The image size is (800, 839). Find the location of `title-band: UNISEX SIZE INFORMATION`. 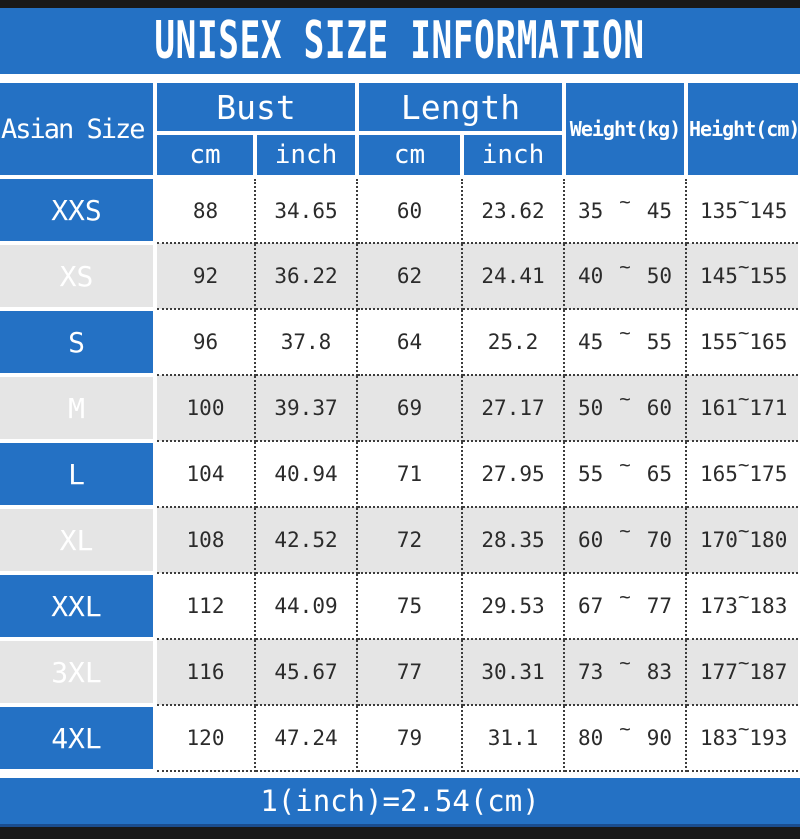

title-band: UNISEX SIZE INFORMATION is located at coordinates (400, 41).